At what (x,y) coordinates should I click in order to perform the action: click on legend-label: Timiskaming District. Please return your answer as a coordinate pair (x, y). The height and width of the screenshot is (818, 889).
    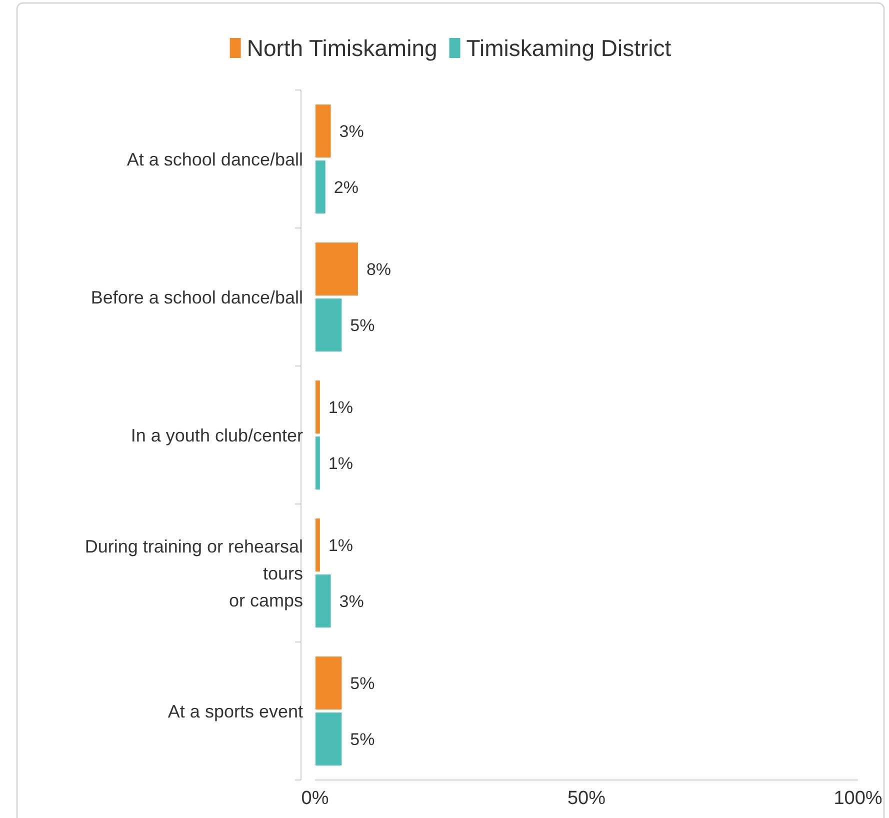
    Looking at the image, I should click on (569, 48).